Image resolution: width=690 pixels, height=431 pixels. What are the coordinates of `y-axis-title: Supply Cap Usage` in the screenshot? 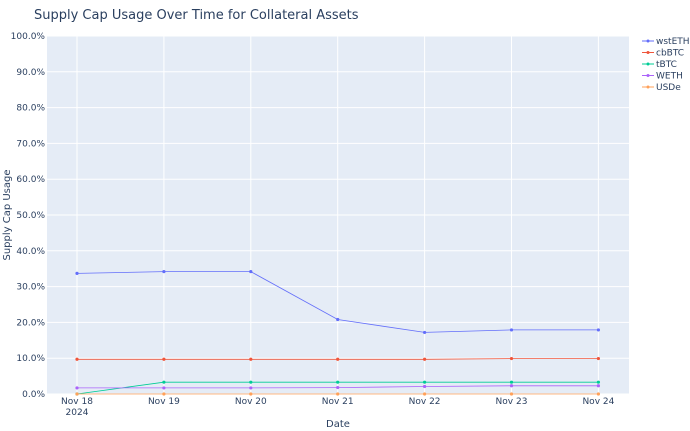 It's located at (7, 214).